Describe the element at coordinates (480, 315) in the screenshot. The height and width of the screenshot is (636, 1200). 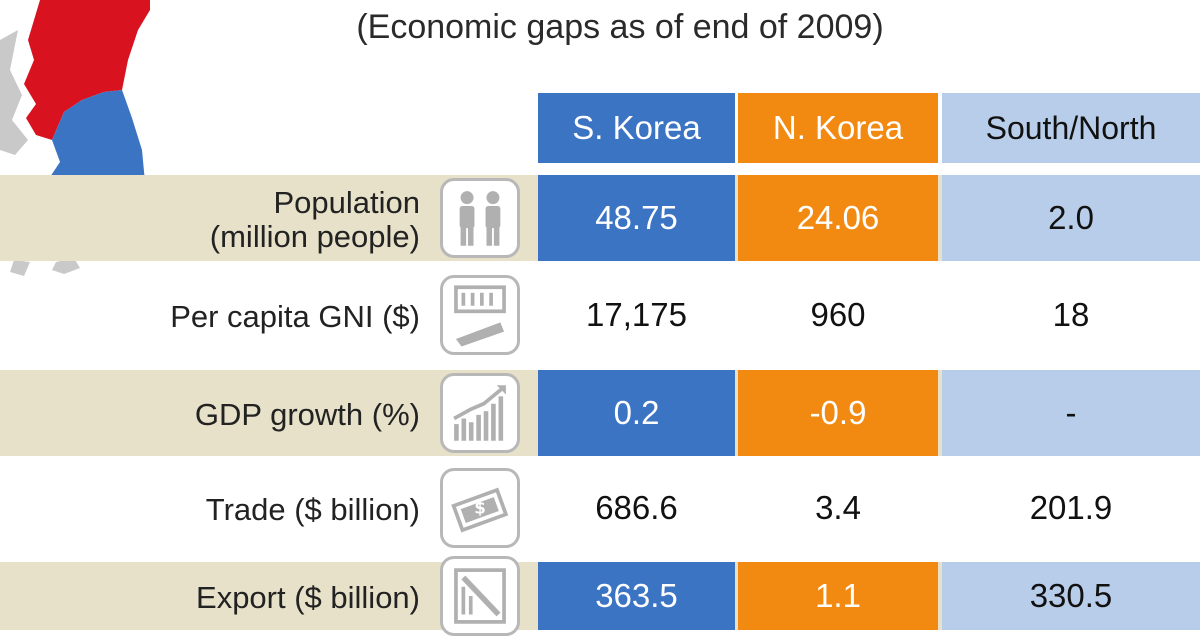
I see `gni-icon` at that location.